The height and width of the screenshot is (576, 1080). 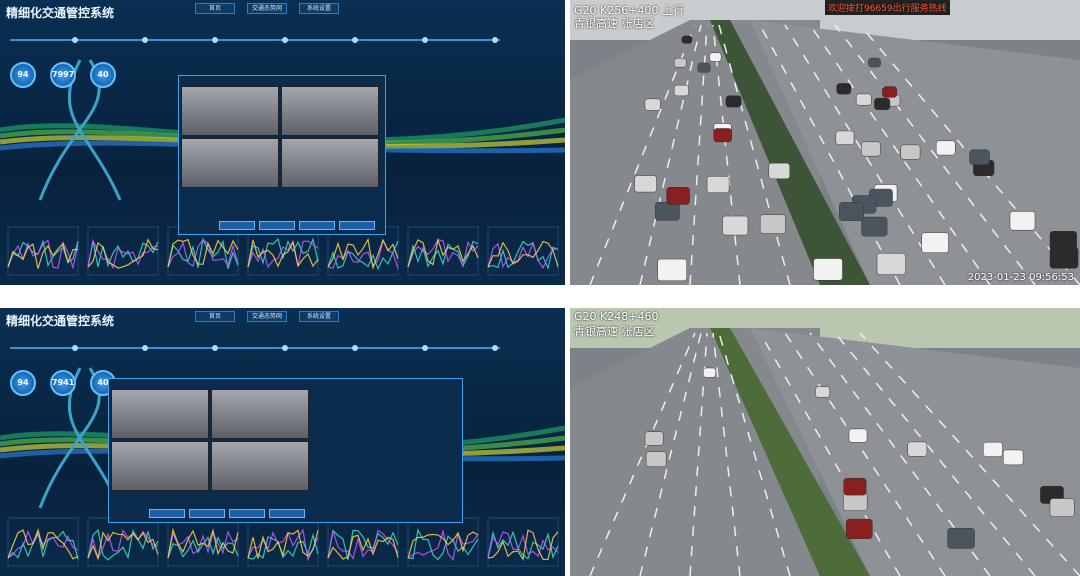 What do you see at coordinates (1020, 277) in the screenshot?
I see `camera-timestamp: 2023-01-23 09:56:53` at bounding box center [1020, 277].